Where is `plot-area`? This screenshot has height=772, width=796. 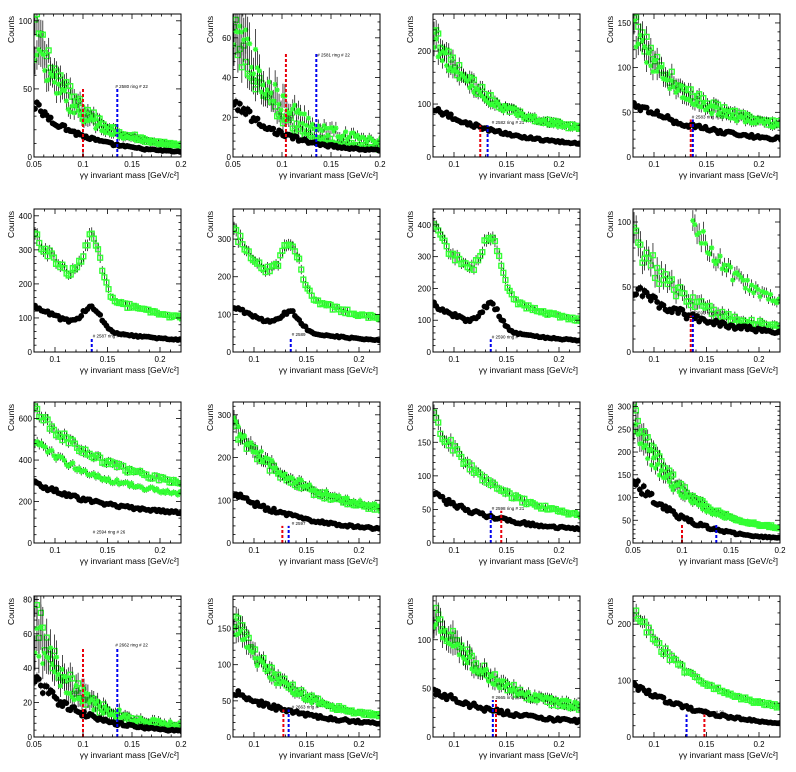 plot-area is located at coordinates (706, 670).